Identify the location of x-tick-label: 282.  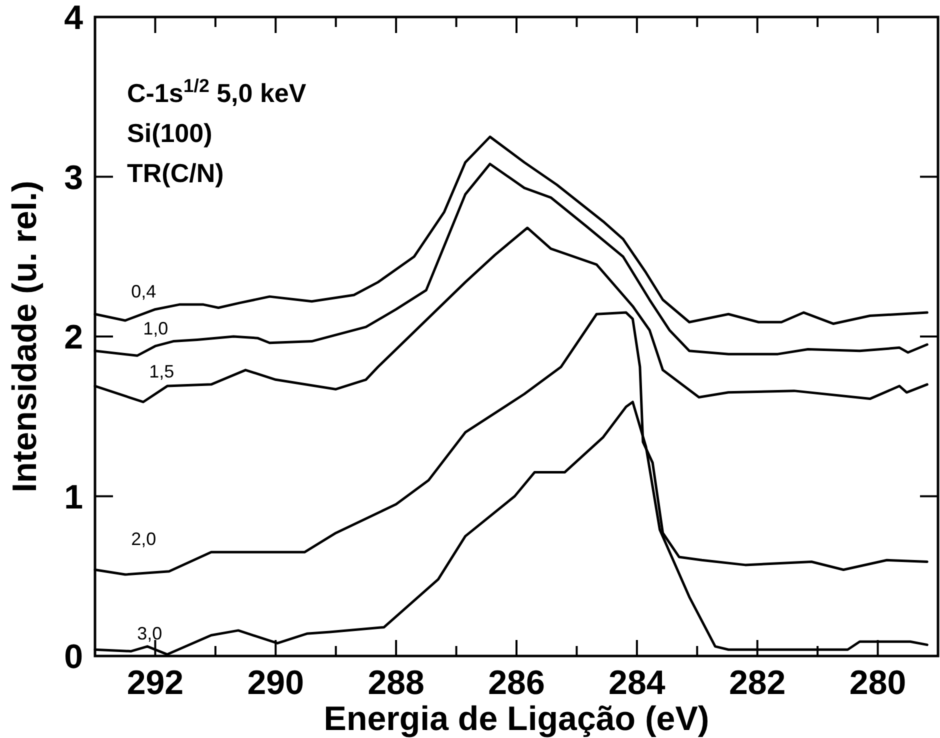
(757, 683).